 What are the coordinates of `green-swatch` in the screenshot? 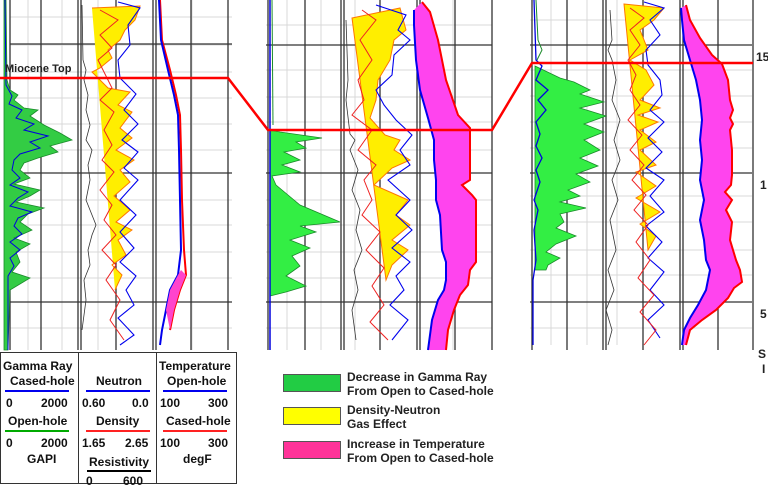 It's located at (312, 383).